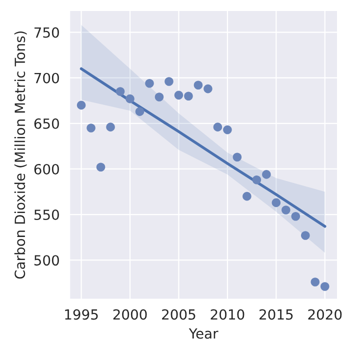  Describe the element at coordinates (20, 155) in the screenshot. I see `y-axis-title: Carbon Dioxide (Million Metric Tons)` at that location.